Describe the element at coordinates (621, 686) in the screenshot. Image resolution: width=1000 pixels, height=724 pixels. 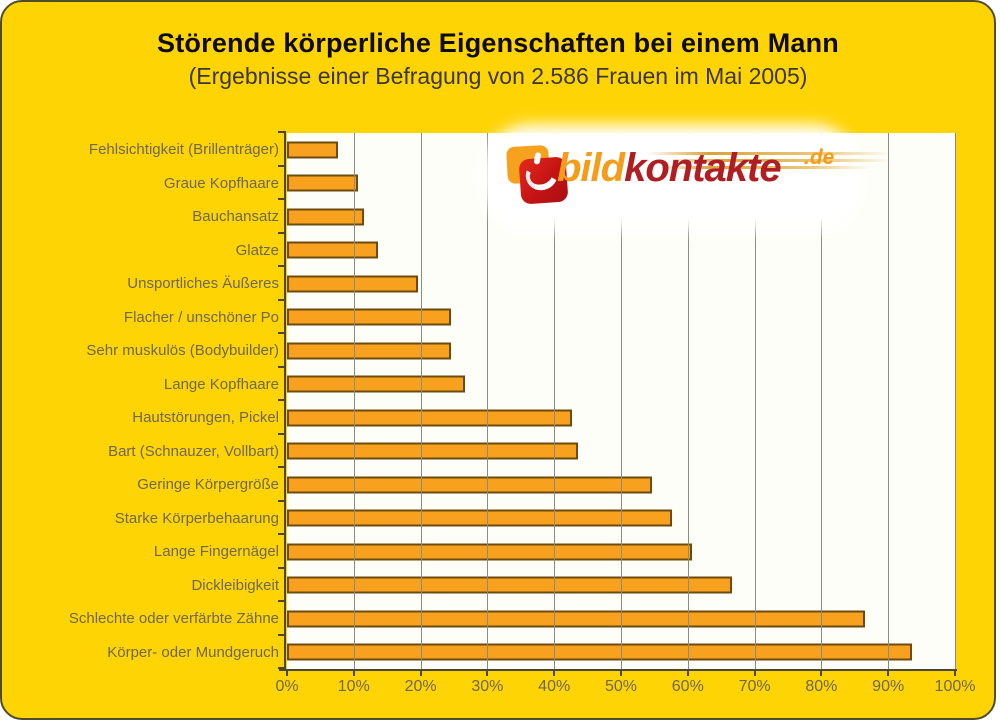
I see `x-tick-label: 50%` at that location.